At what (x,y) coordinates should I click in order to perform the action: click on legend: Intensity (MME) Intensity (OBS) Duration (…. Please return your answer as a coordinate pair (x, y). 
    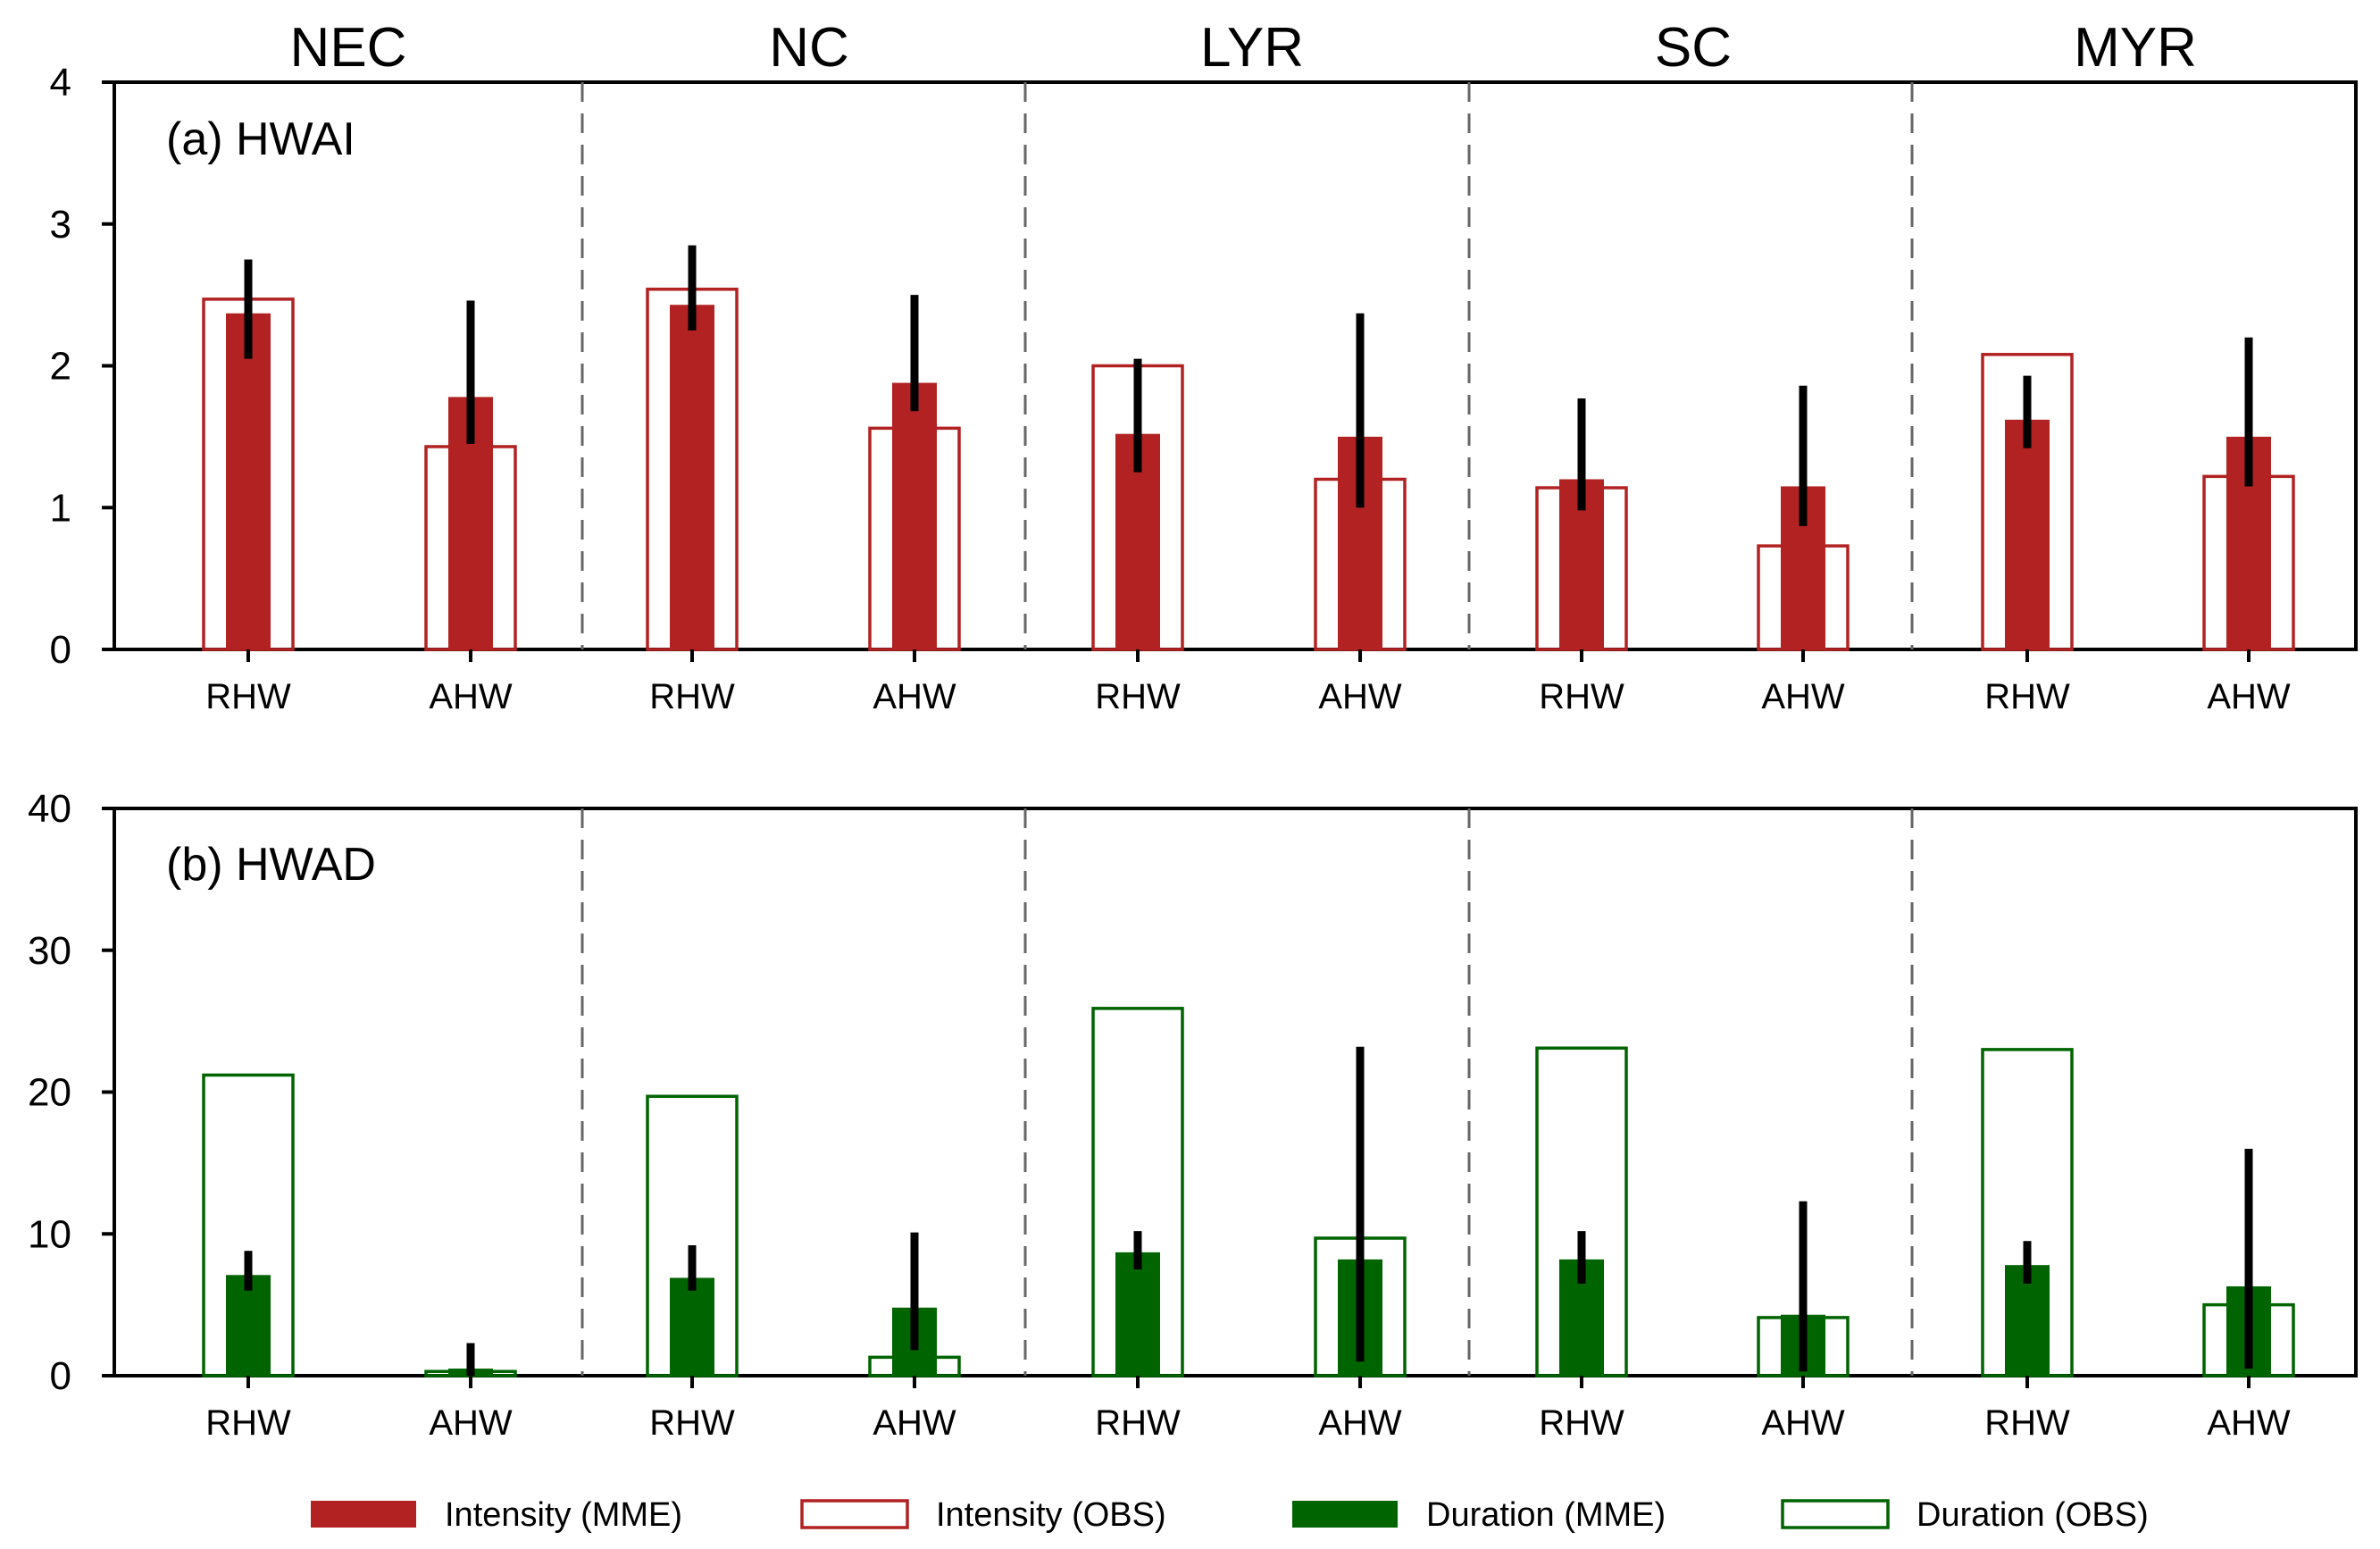
    Looking at the image, I should click on (1230, 1515).